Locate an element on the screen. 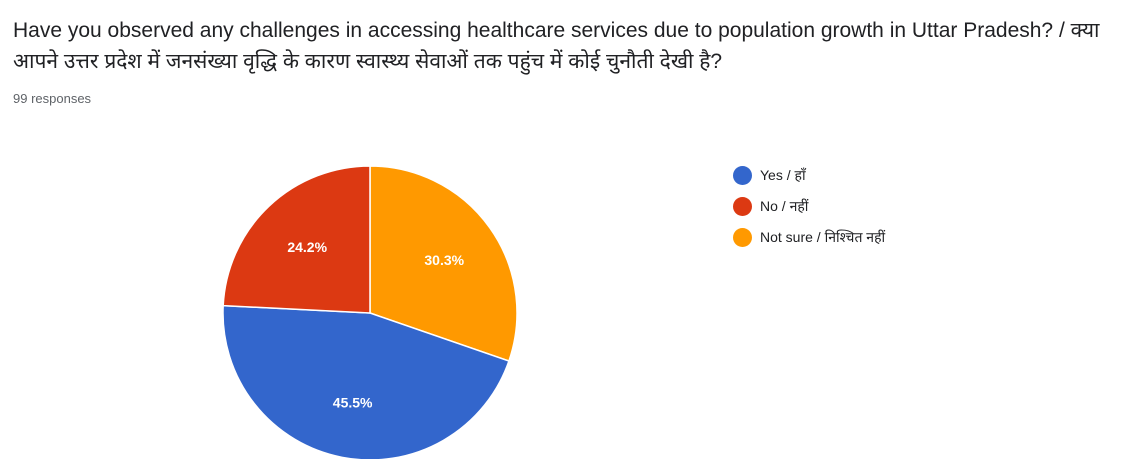 This screenshot has height=459, width=1144. legend-item-yes: Yes / हाँ is located at coordinates (809, 175).